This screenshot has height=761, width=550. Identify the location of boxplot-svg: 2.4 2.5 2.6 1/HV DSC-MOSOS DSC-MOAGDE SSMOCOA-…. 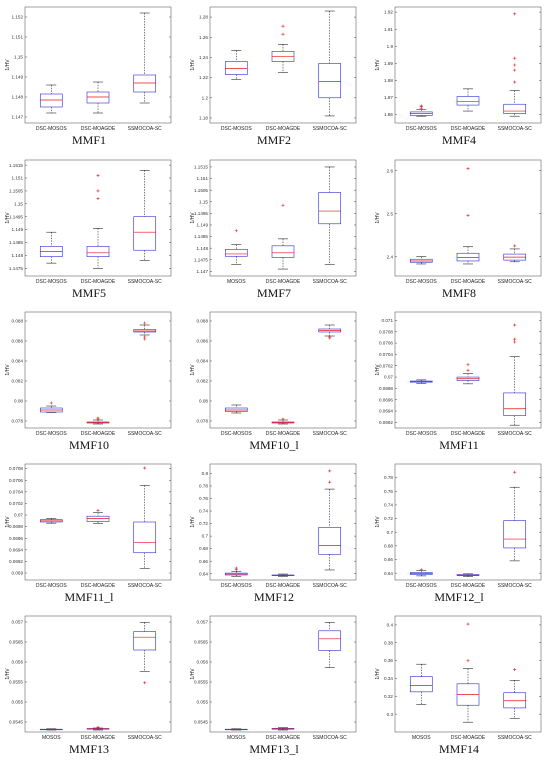
(458, 221).